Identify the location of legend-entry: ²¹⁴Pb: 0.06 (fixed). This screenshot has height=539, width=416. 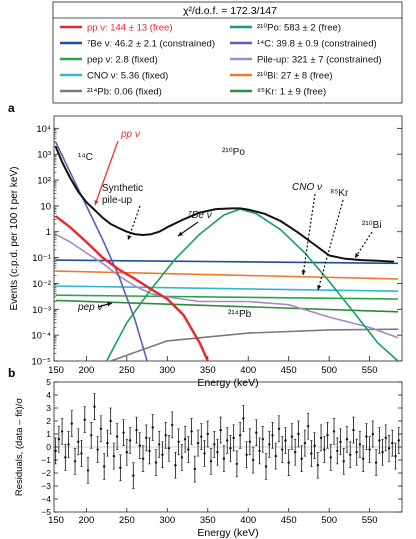
(124, 92).